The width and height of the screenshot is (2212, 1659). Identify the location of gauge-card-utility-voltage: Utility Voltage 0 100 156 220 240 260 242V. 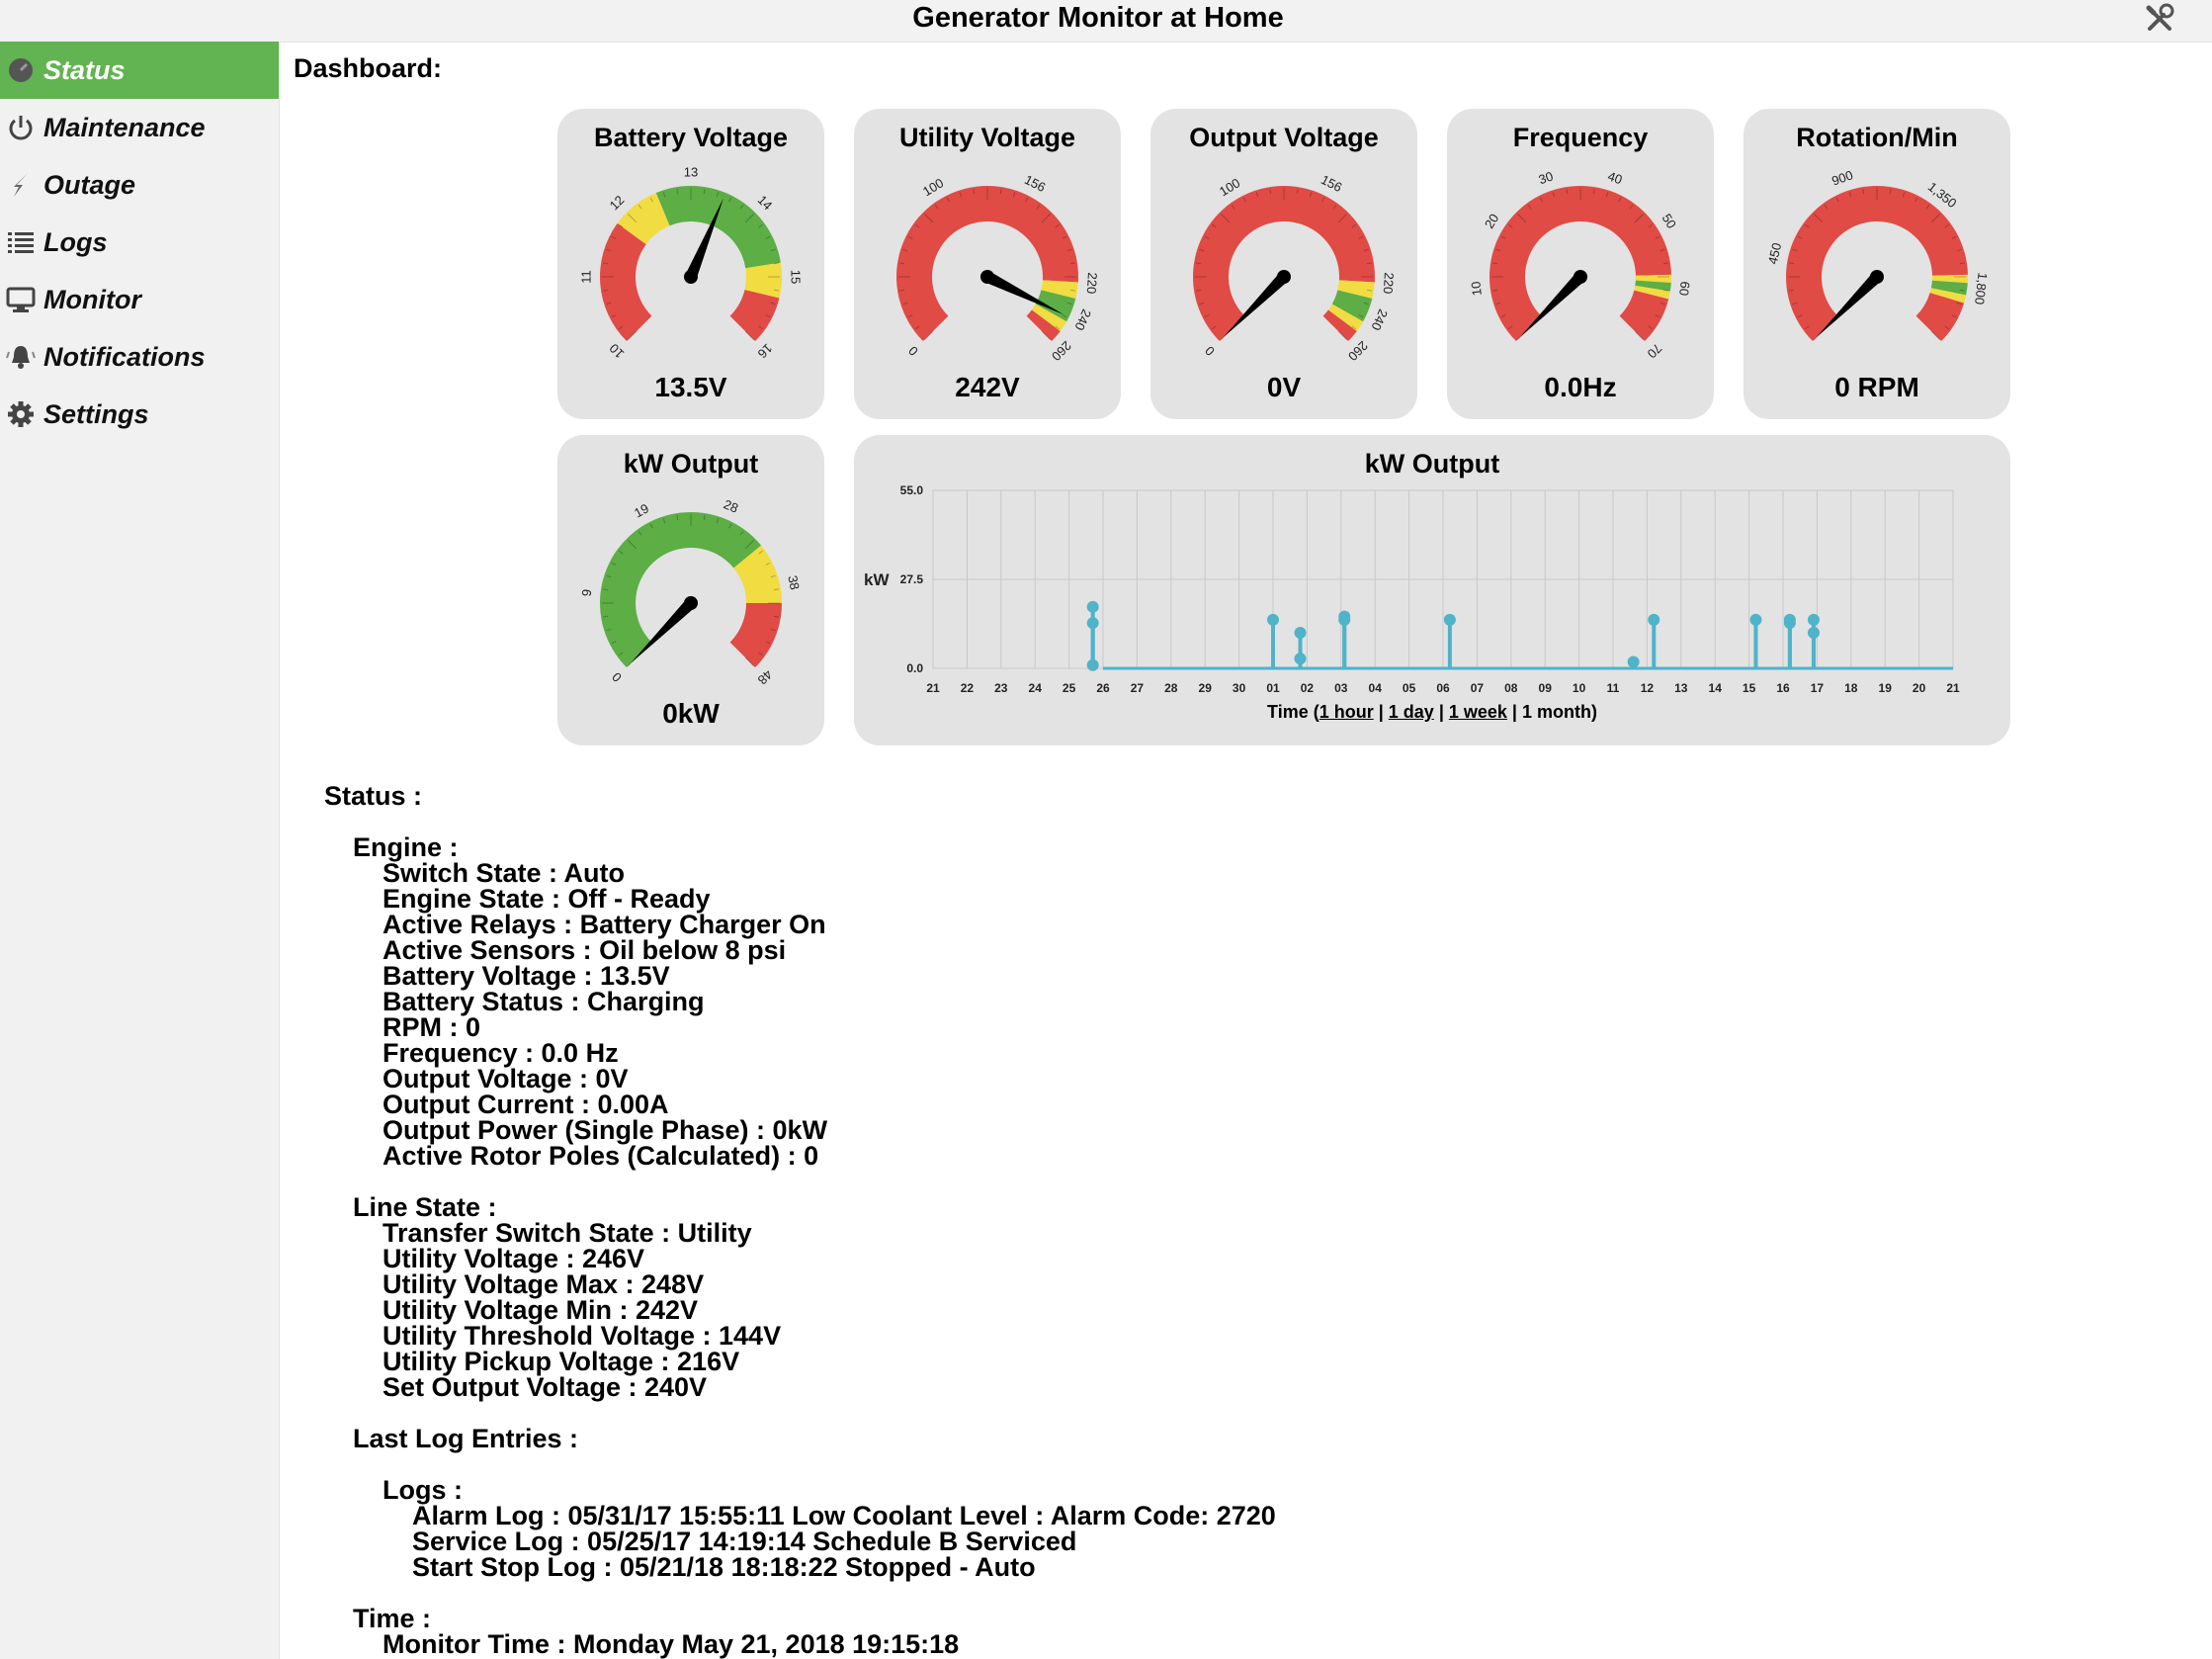
(987, 264).